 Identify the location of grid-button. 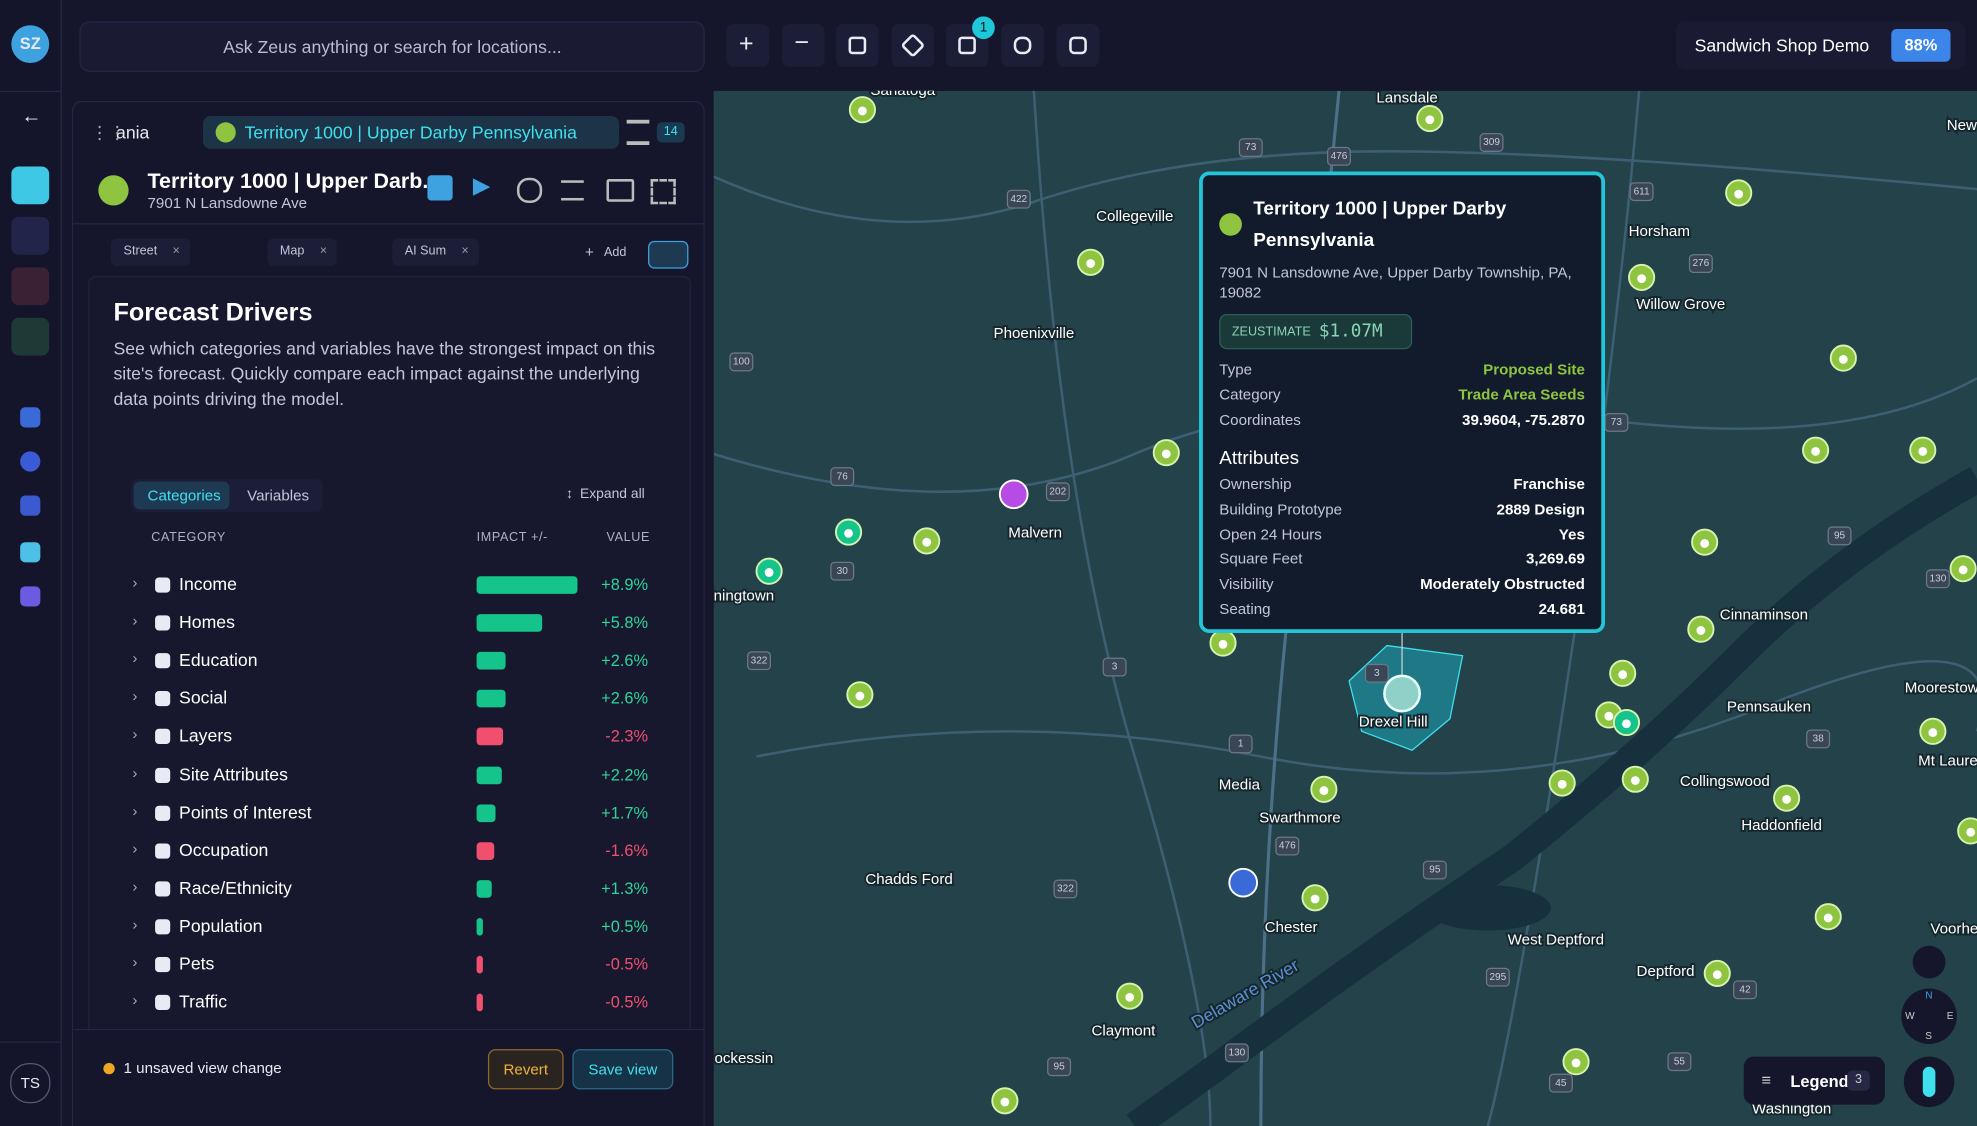
(440, 188).